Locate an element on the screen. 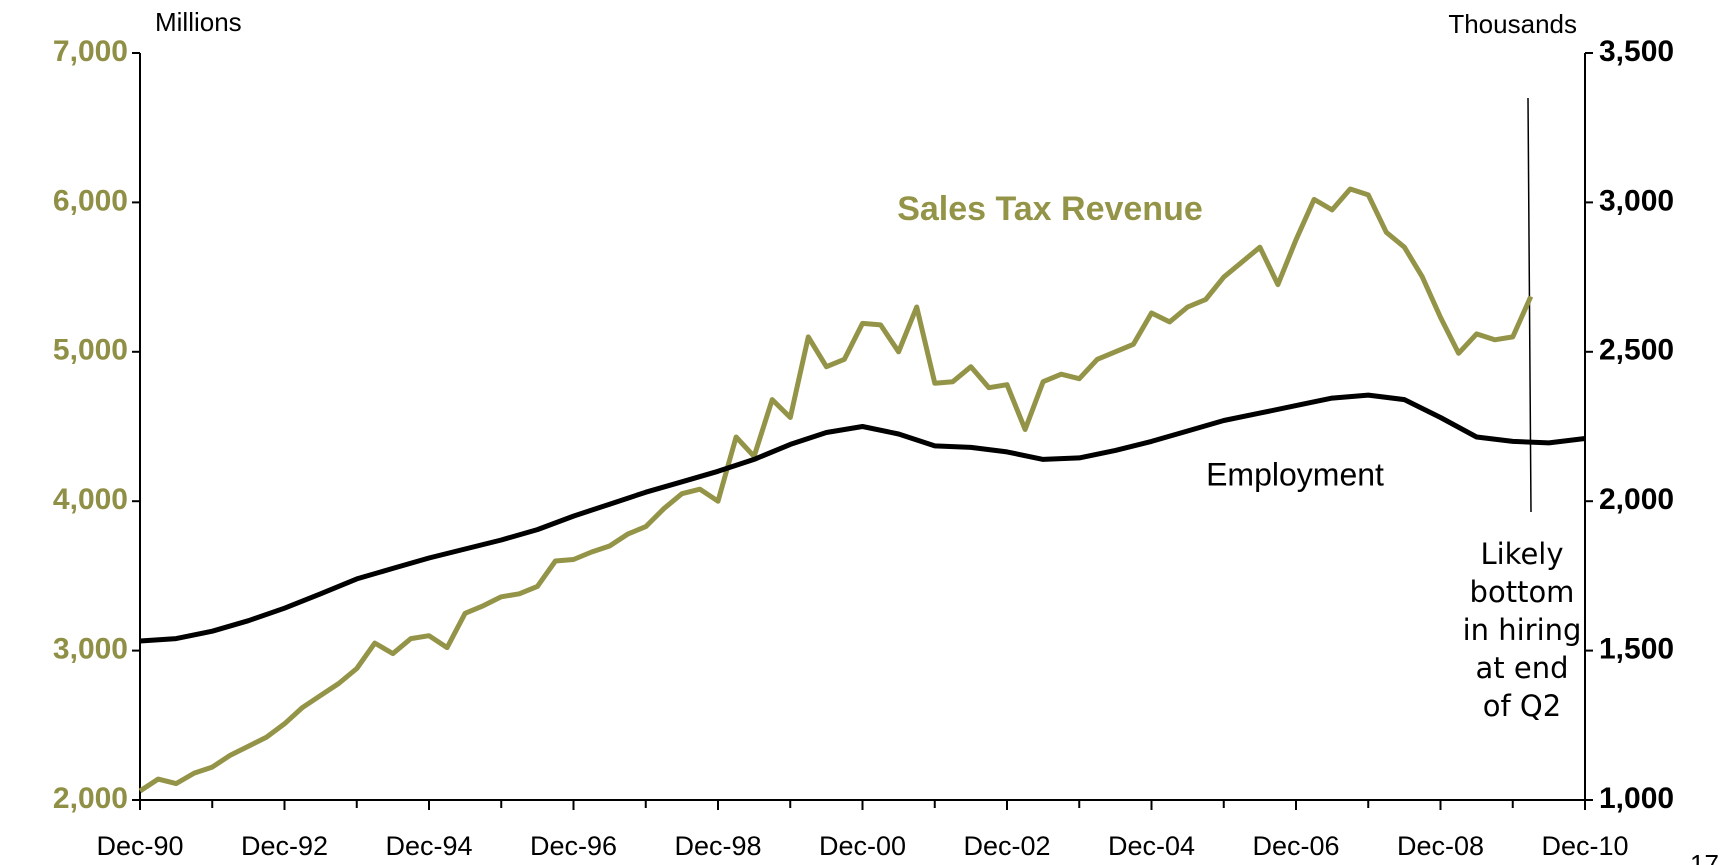 Image resolution: width=1721 pixels, height=865 pixels. x-tick-label: Dec-08 is located at coordinates (1440, 846).